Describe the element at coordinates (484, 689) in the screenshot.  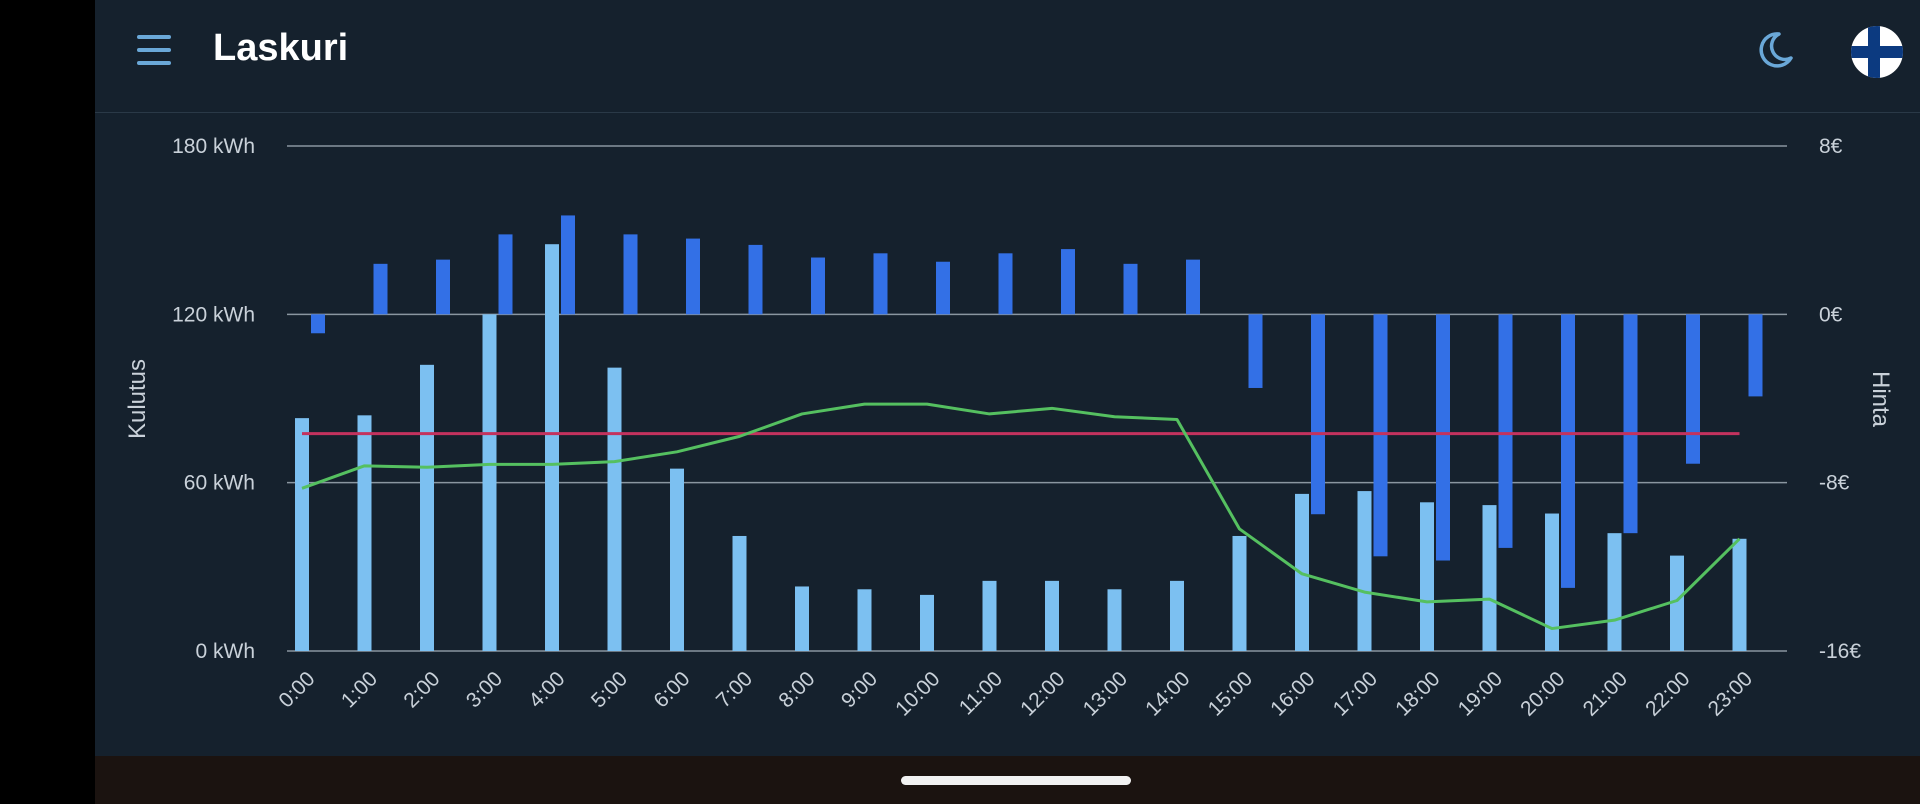
I see `x-tick-label: 3:00` at that location.